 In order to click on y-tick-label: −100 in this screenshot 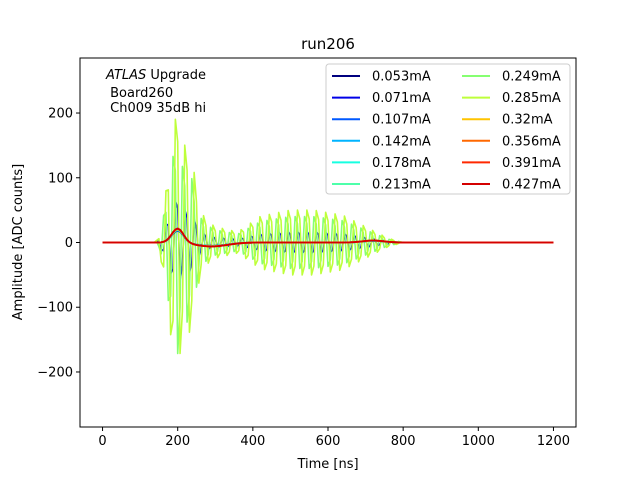, I will do `click(55, 308)`.